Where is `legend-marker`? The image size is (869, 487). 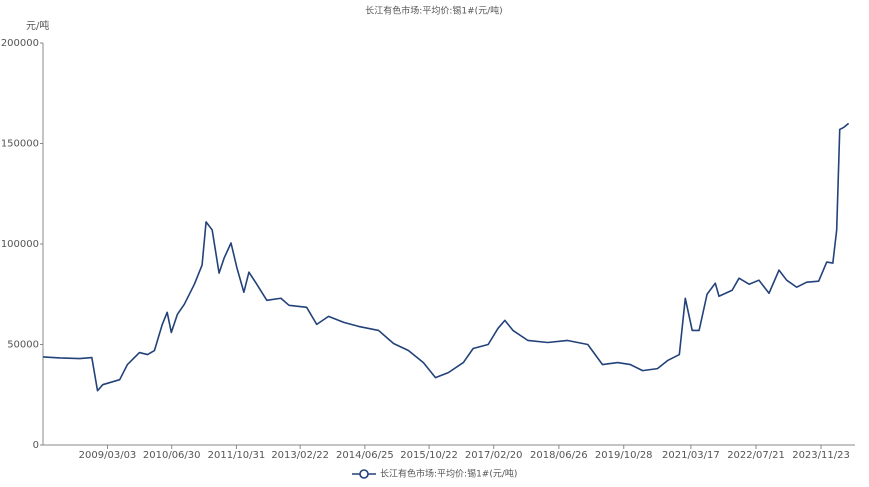
legend-marker is located at coordinates (364, 474).